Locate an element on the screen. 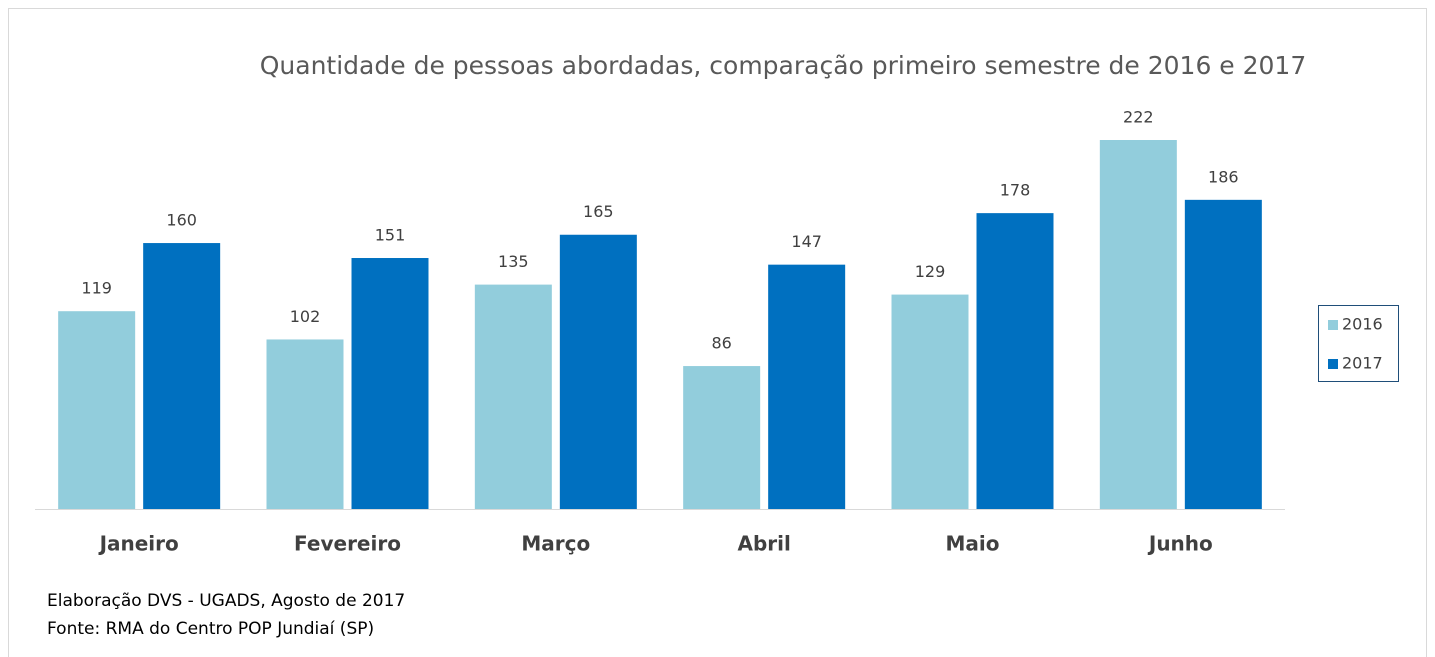  data-label: 102 is located at coordinates (305, 316).